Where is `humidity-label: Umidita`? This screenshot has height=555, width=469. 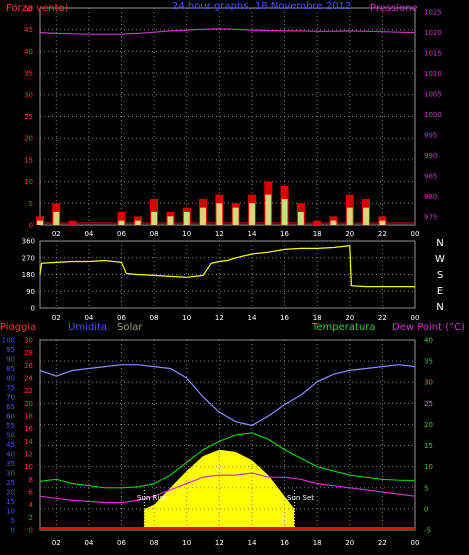 humidity-label: Umidita is located at coordinates (87, 327).